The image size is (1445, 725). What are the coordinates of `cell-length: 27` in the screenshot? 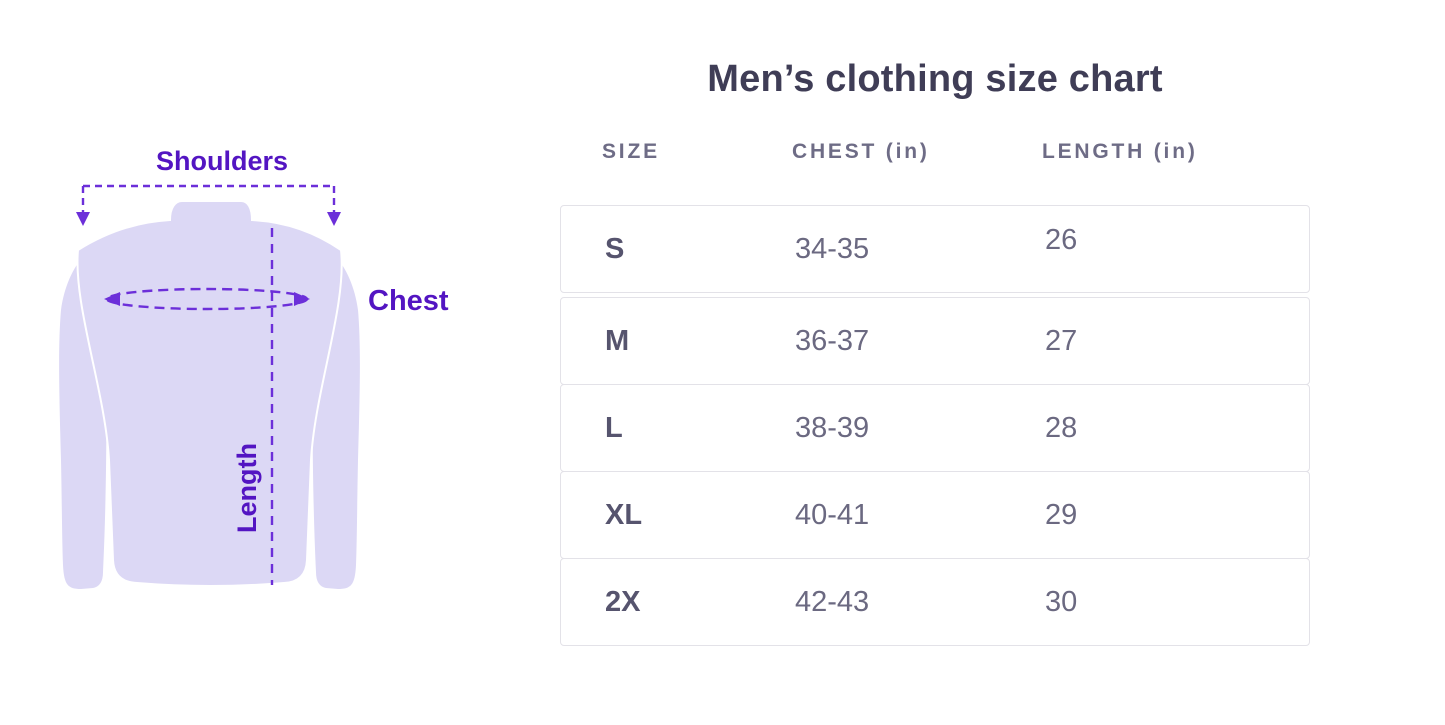 It's located at (1061, 340).